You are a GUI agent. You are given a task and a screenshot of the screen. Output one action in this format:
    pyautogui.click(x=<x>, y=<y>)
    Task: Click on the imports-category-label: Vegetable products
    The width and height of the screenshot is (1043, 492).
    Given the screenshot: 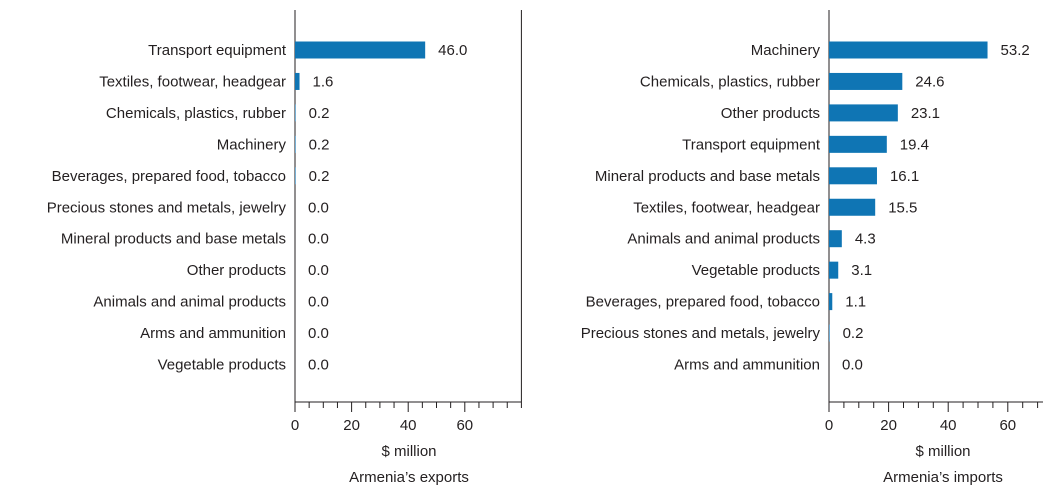 What is the action you would take?
    pyautogui.click(x=756, y=270)
    